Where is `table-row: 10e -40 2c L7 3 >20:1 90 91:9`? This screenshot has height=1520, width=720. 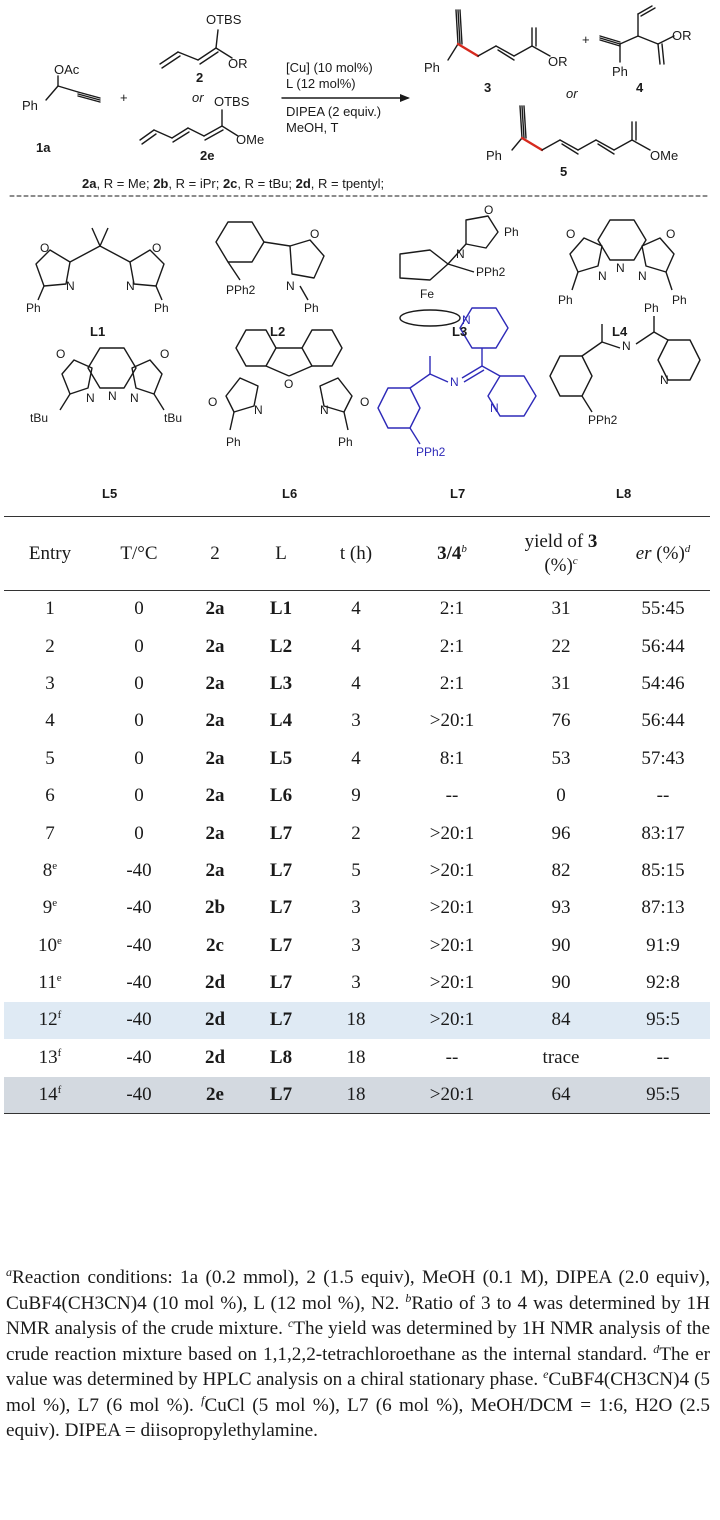
table-row: 10e -40 2c L7 3 >20:1 90 91:9 is located at coordinates (357, 945).